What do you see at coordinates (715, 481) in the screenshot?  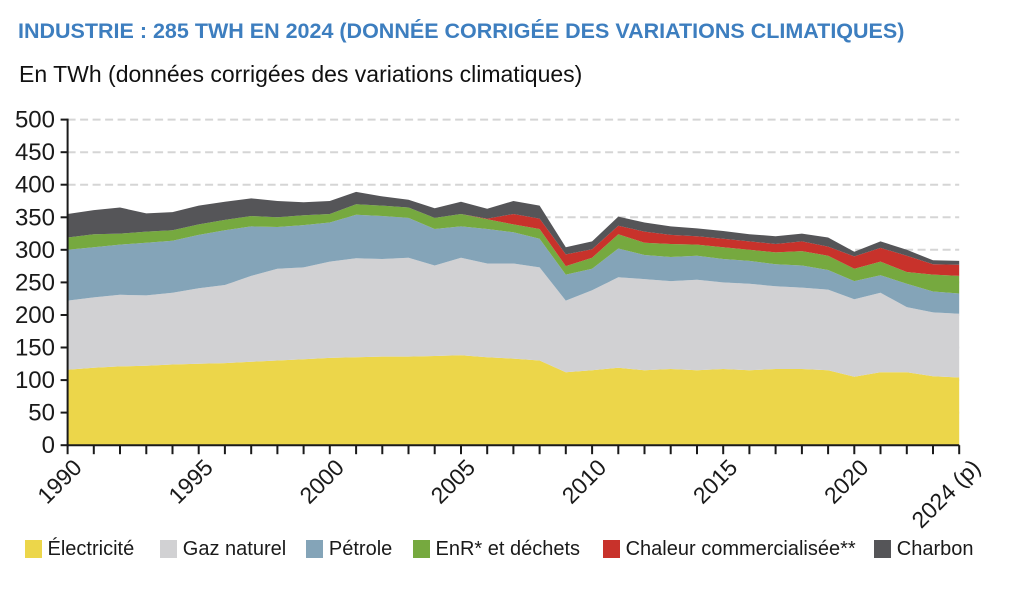 I see `svg-text: 2015` at bounding box center [715, 481].